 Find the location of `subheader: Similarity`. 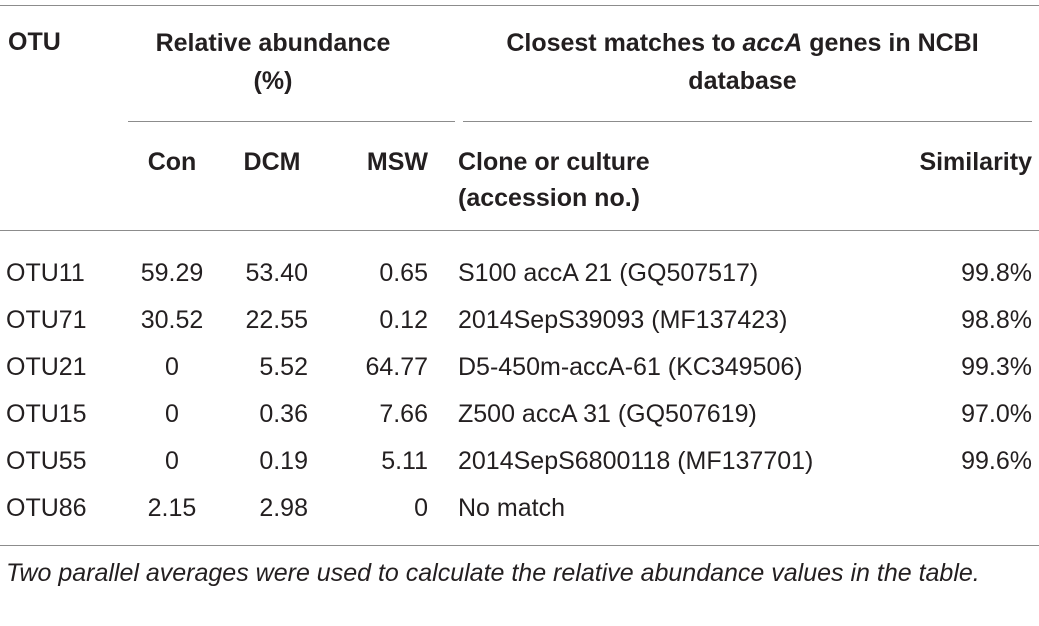

subheader: Similarity is located at coordinates (975, 162).